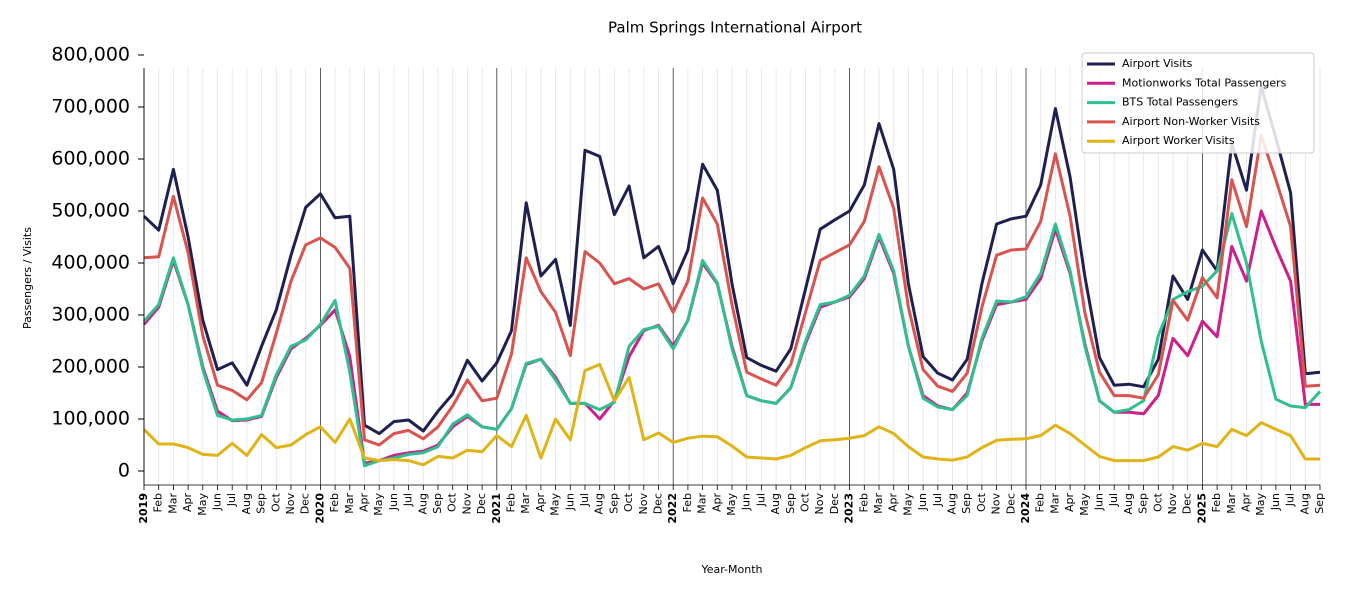 Image resolution: width=1350 pixels, height=600 pixels. What do you see at coordinates (1025, 508) in the screenshot?
I see `x-tick-label: 2024` at bounding box center [1025, 508].